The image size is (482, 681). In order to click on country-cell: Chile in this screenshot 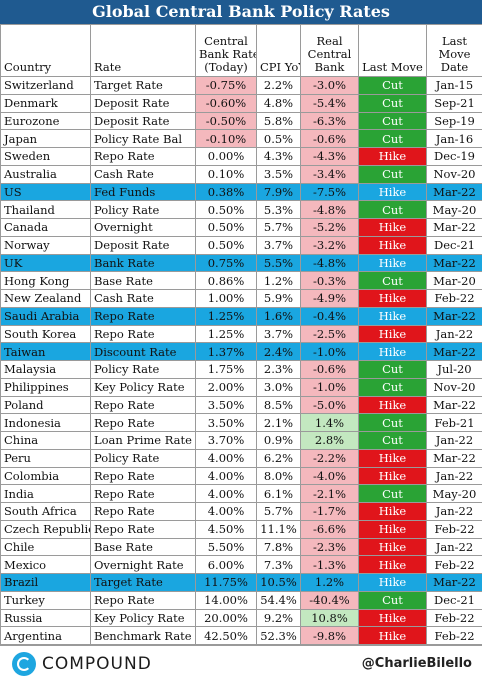, I will do `click(46, 547)`.